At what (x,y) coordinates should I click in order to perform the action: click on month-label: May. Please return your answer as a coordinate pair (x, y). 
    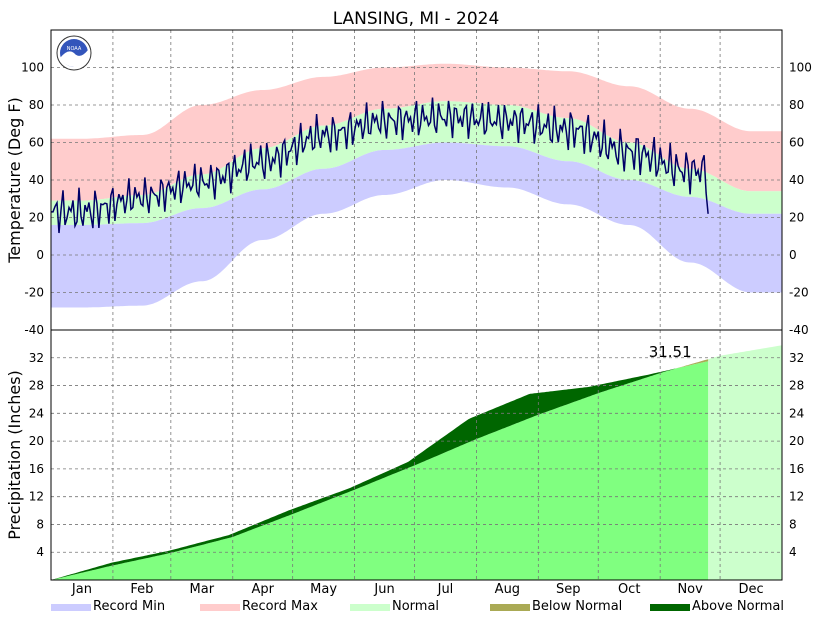
    Looking at the image, I should click on (323, 589).